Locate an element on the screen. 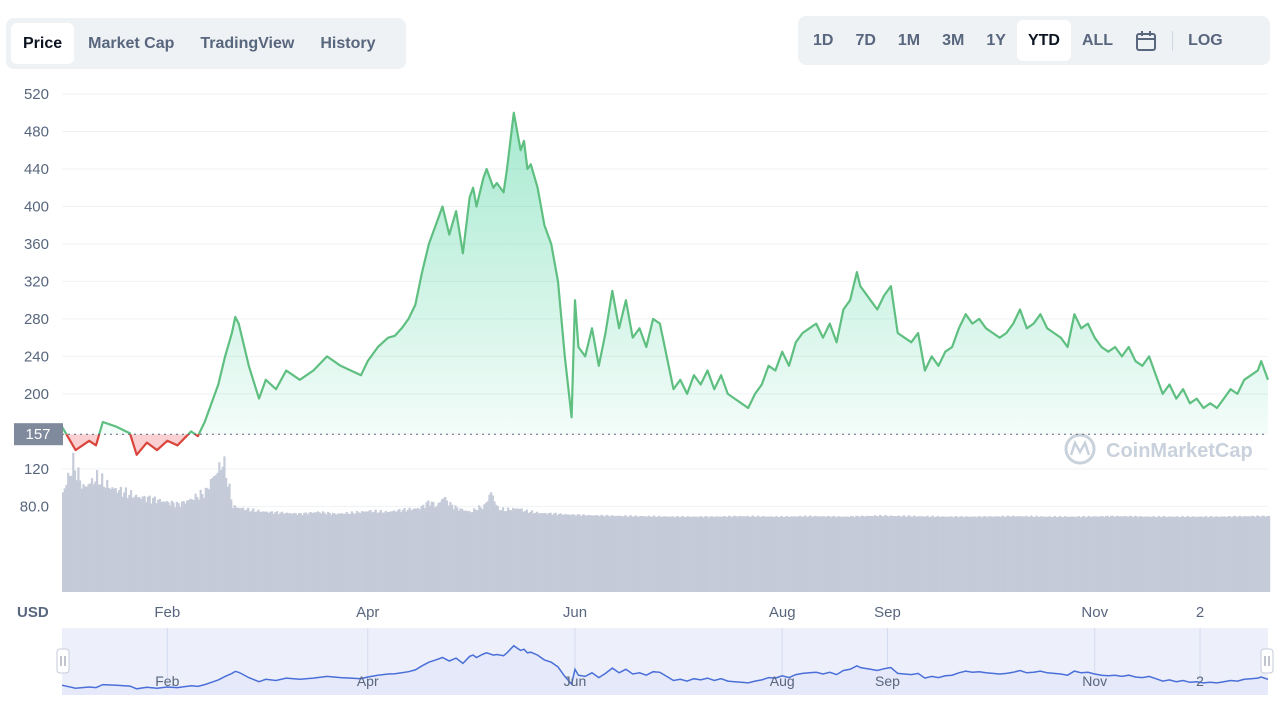 The image size is (1280, 710). range-1m-button: 1M is located at coordinates (909, 40).